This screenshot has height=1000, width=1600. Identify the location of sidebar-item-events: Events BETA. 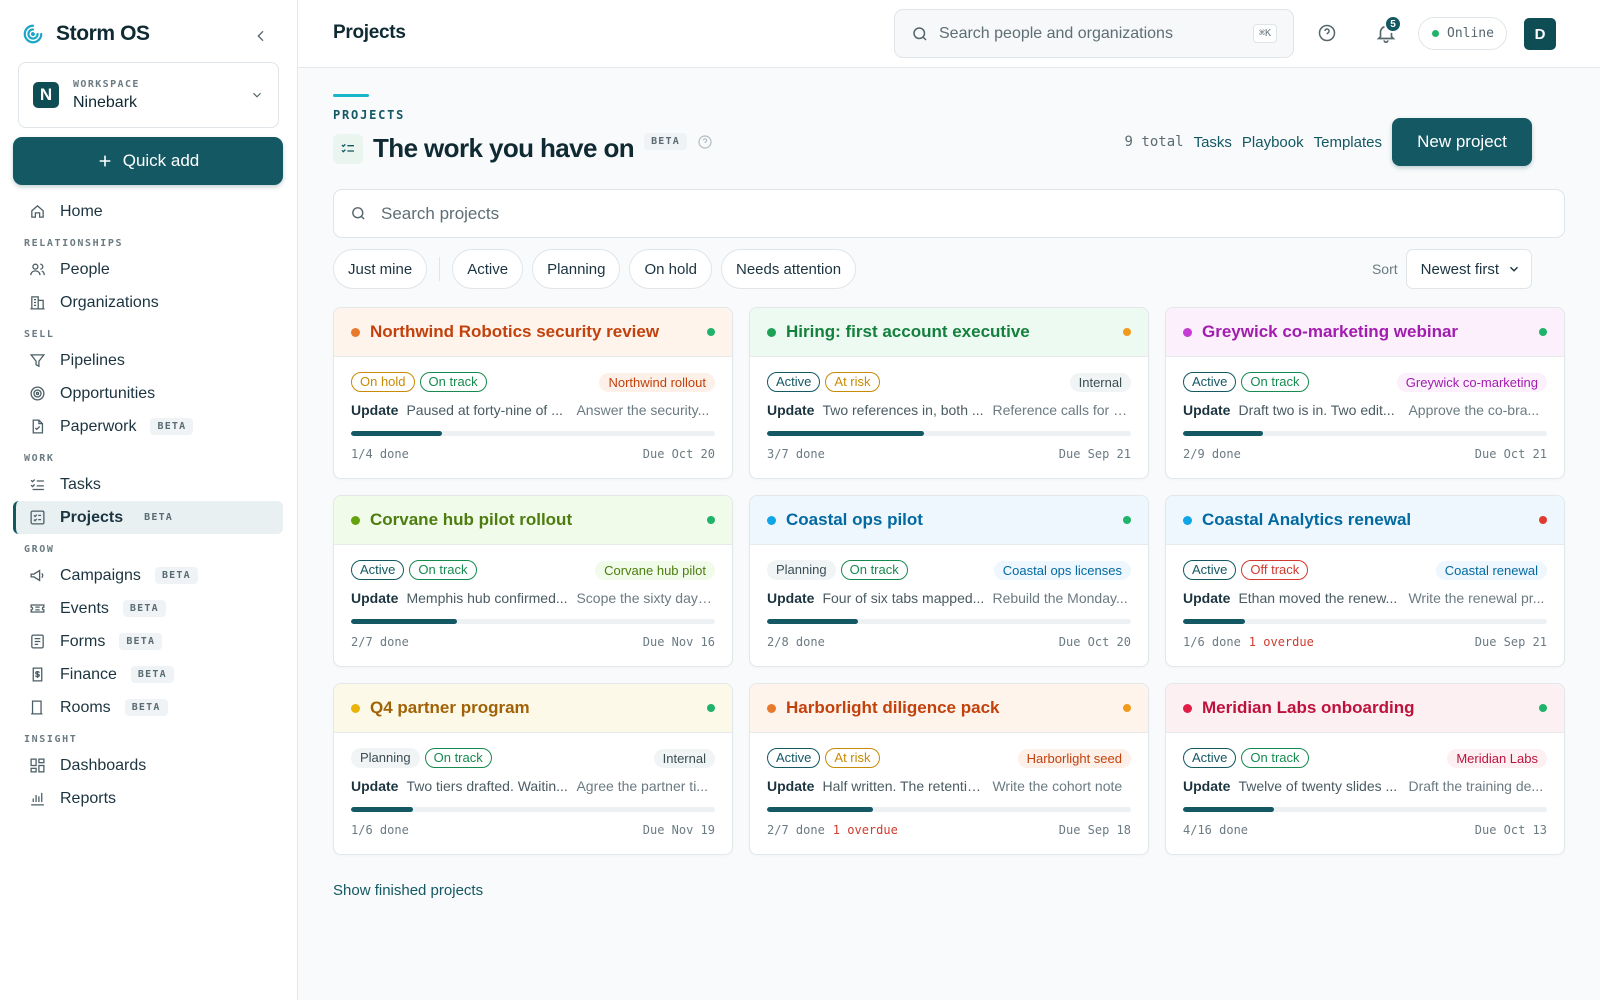
(148, 608).